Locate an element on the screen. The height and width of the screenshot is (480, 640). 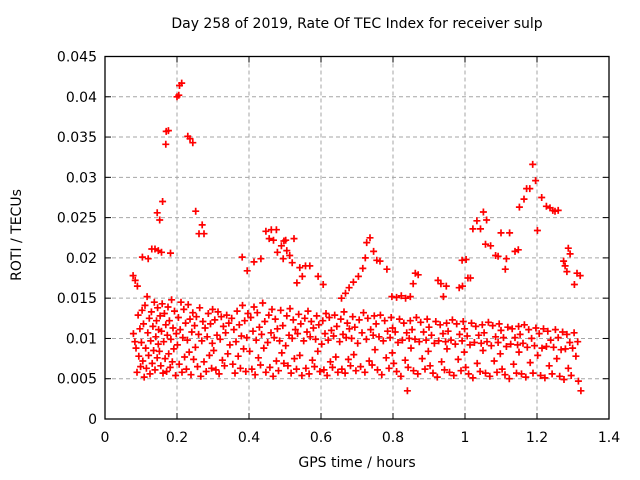
y-tick-label: 0.035 is located at coordinates (77, 138).